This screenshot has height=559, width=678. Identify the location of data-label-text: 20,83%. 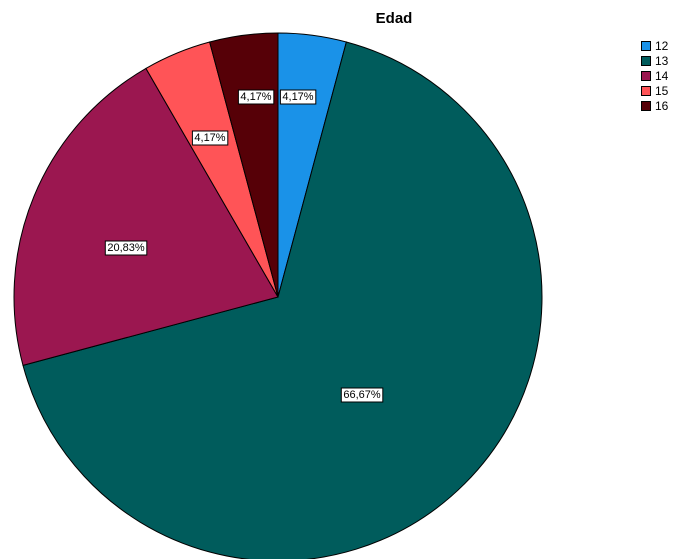
(126, 248).